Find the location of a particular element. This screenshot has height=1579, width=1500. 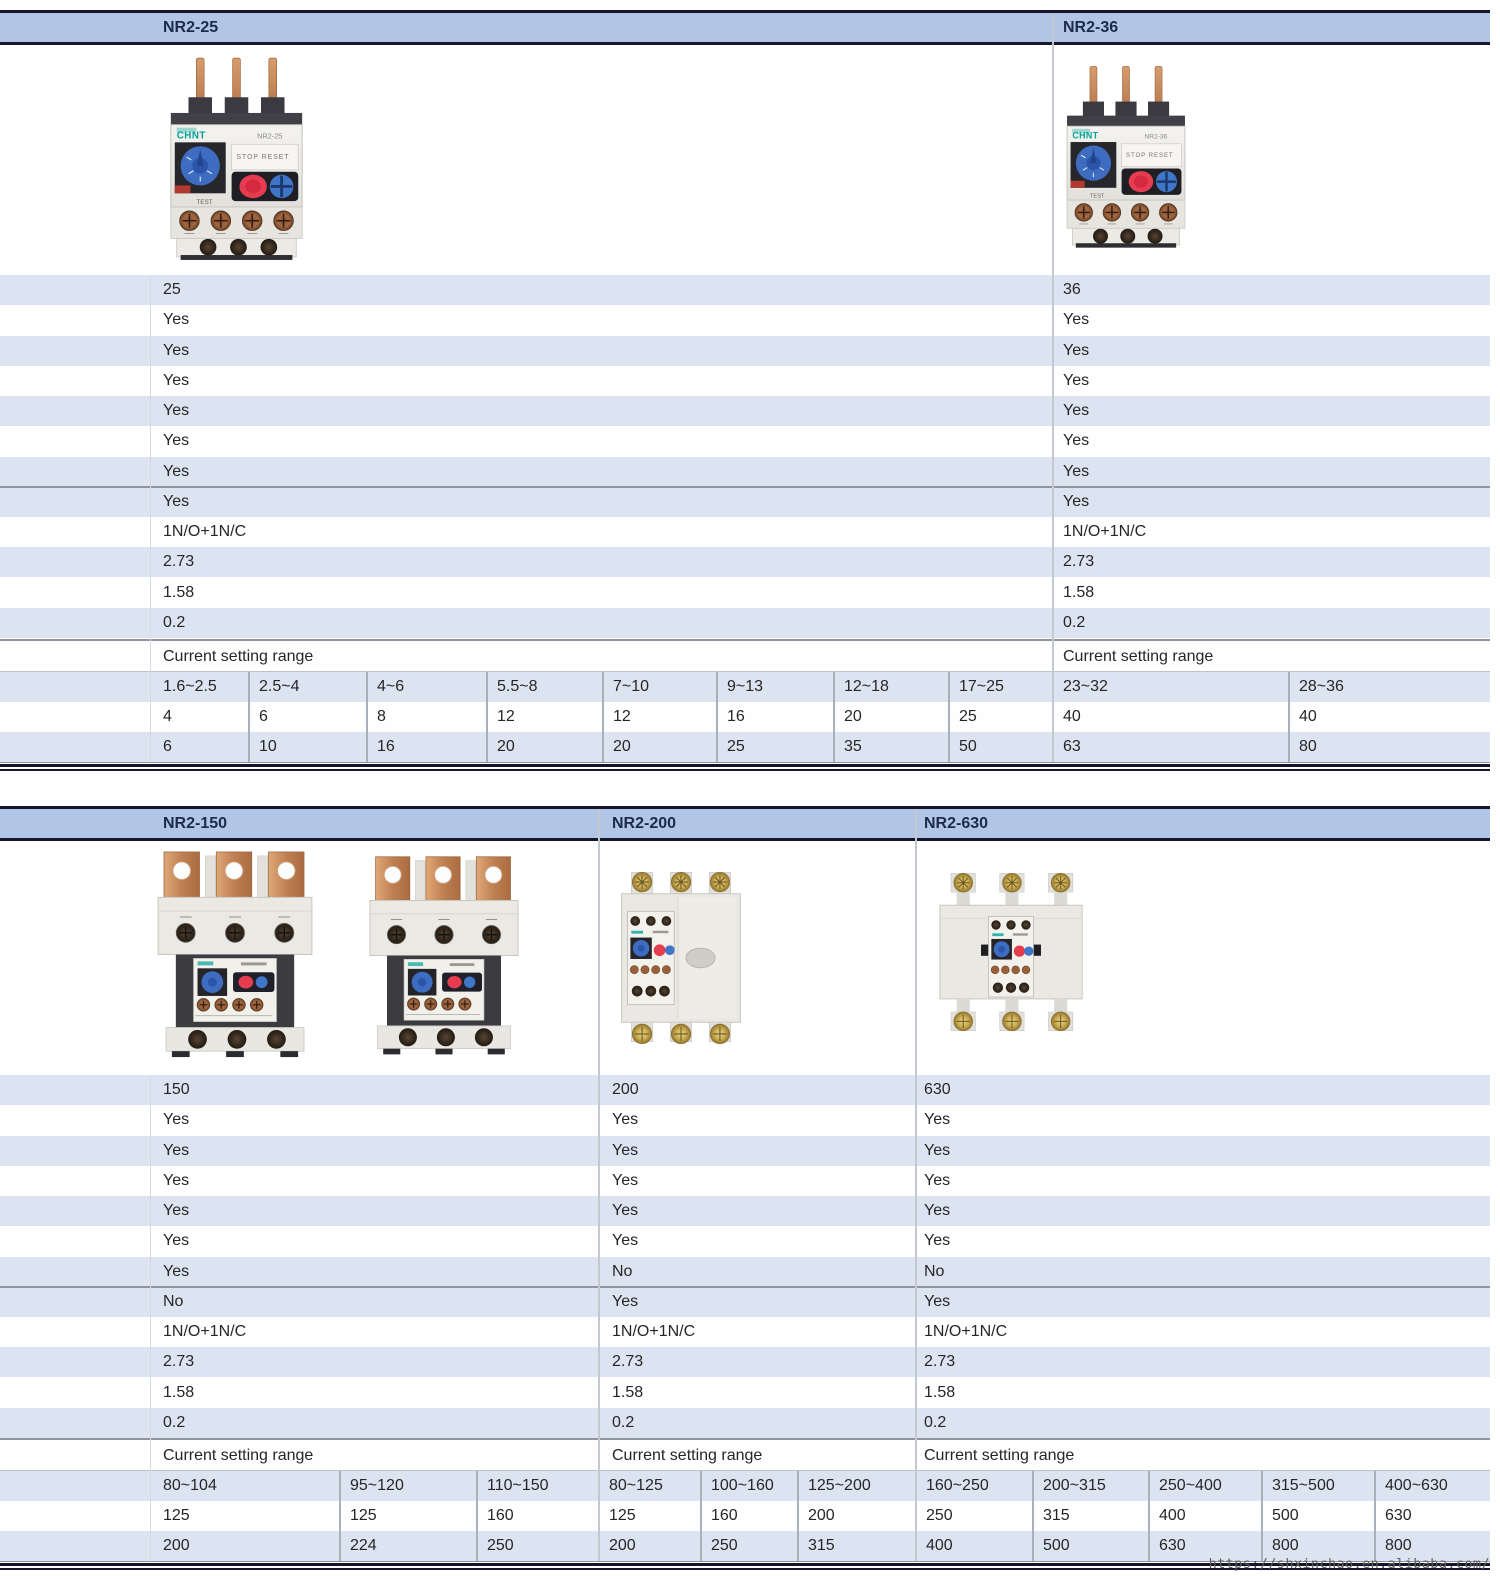

model-header: NR2-200 is located at coordinates (644, 823).